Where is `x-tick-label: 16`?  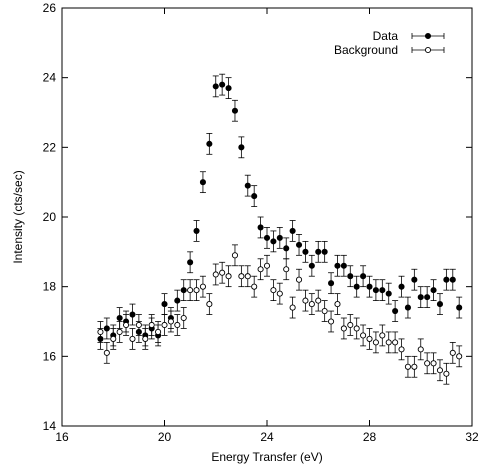
x-tick-label: 16 is located at coordinates (62, 437).